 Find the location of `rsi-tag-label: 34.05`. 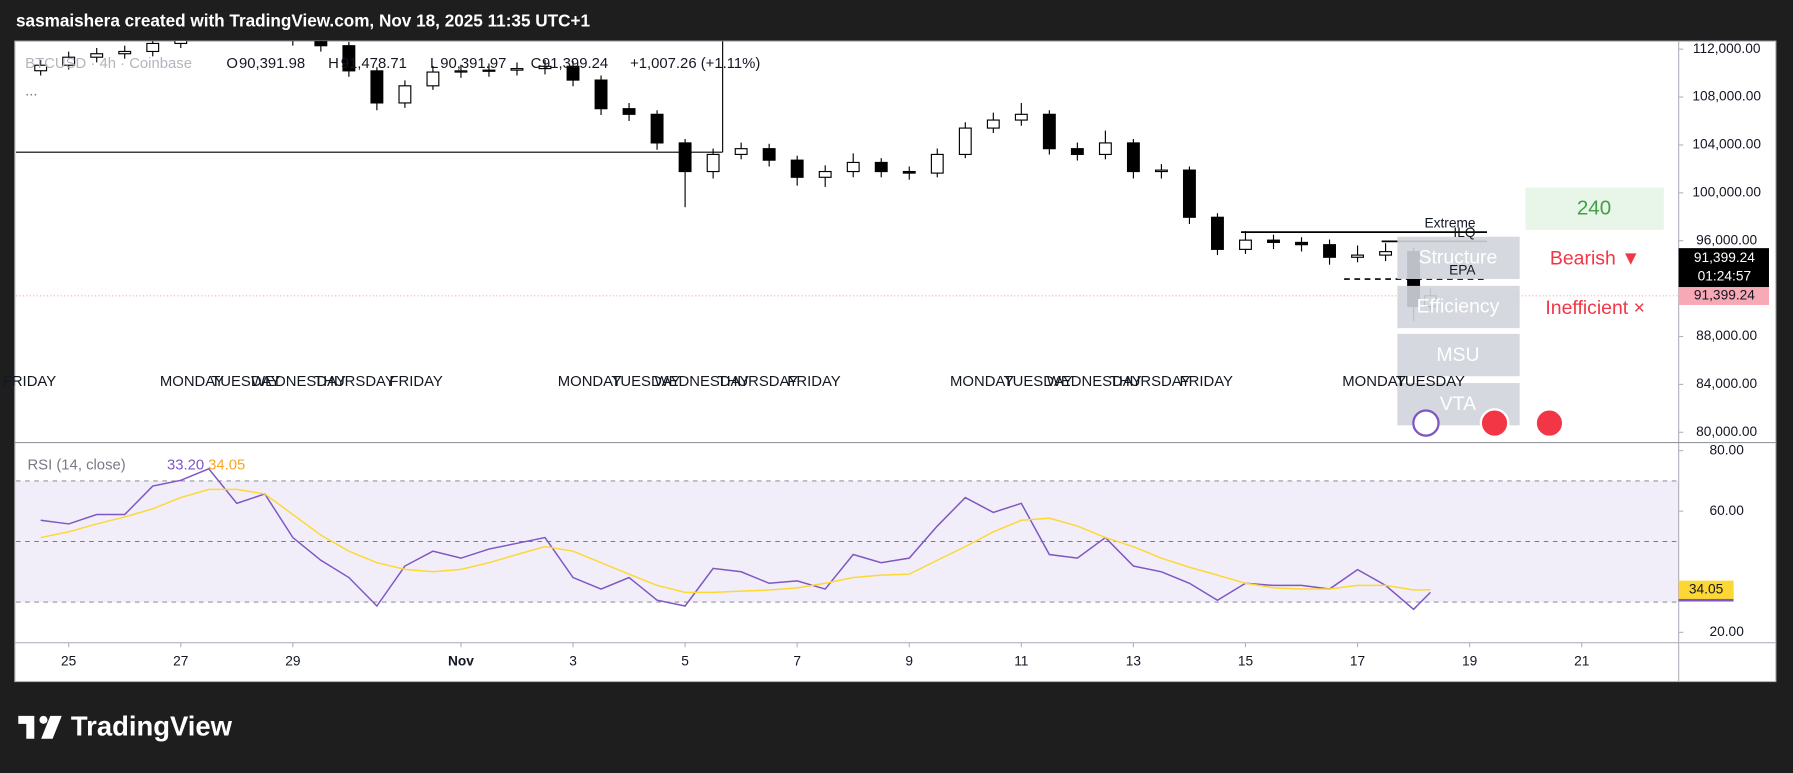

rsi-tag-label: 34.05 is located at coordinates (1706, 588).